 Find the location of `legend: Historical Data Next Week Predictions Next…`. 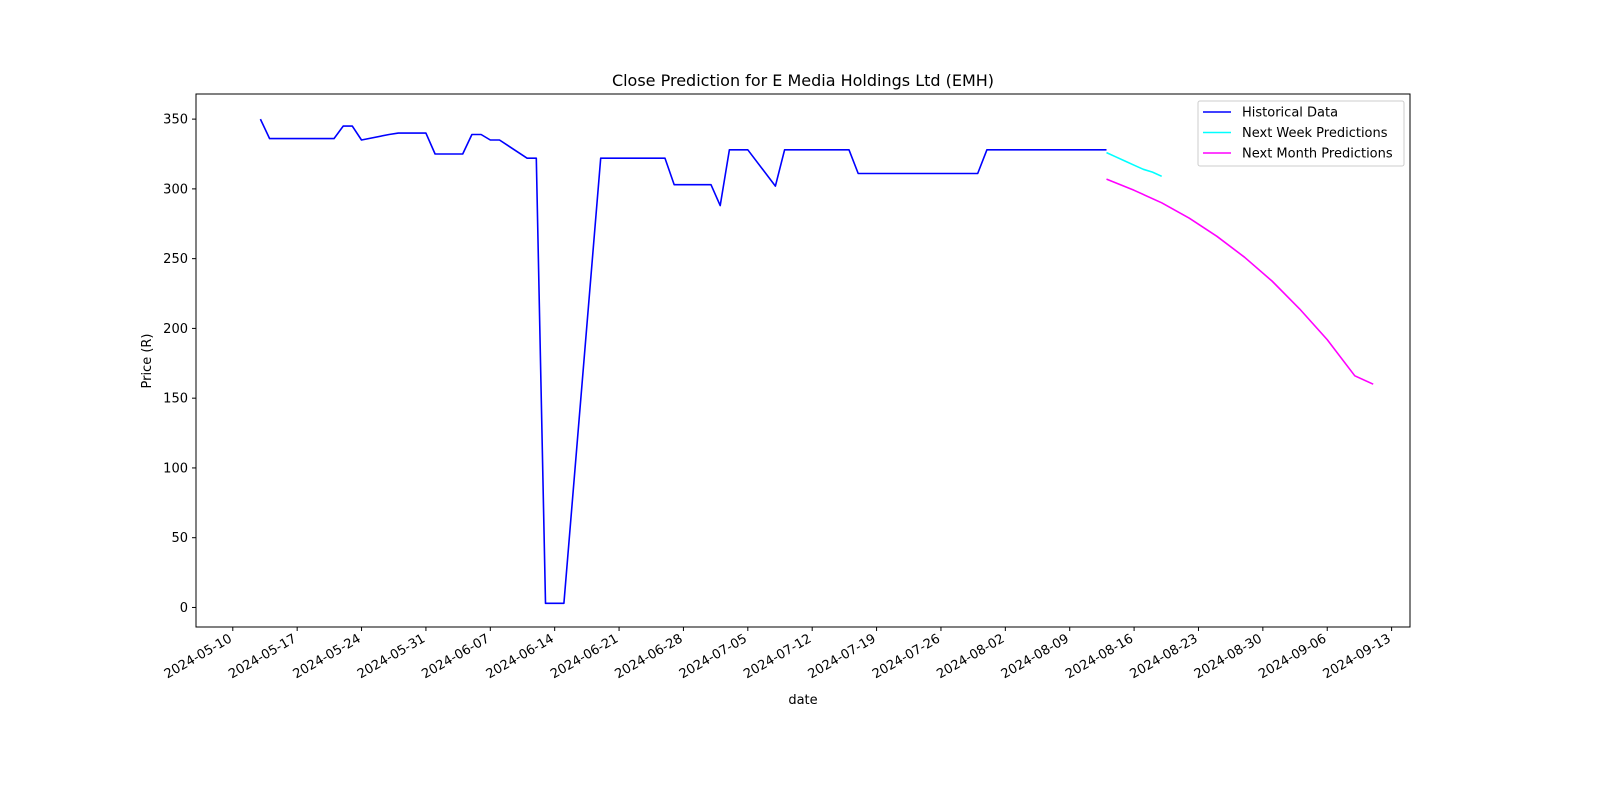

legend: Historical Data Next Week Predictions Next… is located at coordinates (1301, 133).